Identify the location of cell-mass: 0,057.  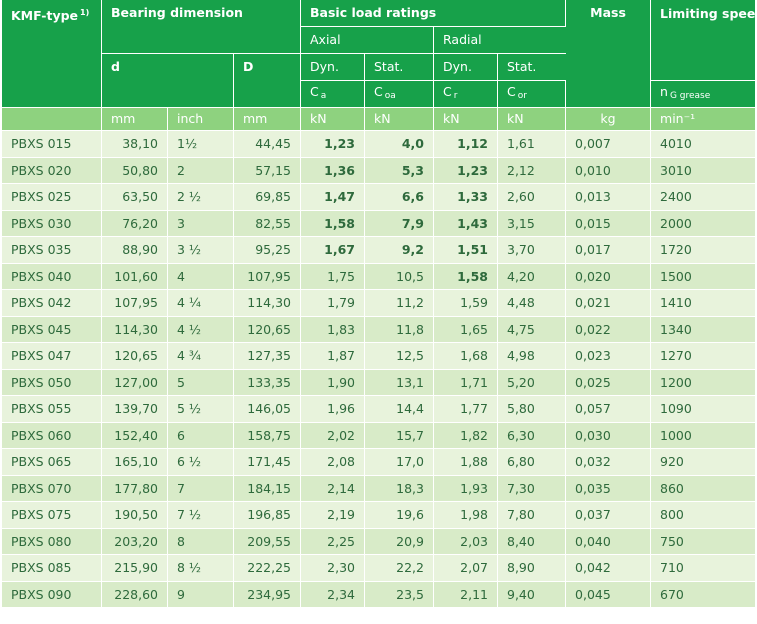
(609, 409).